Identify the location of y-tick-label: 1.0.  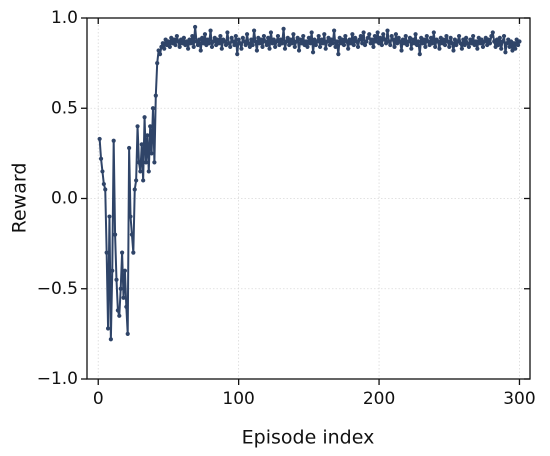
(64, 18).